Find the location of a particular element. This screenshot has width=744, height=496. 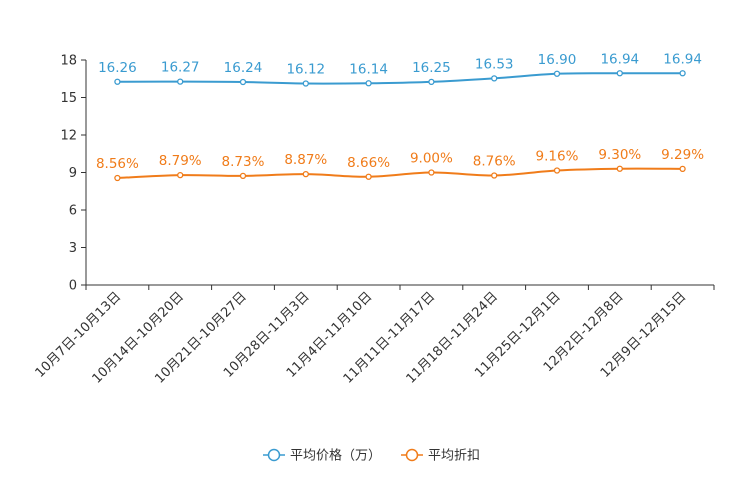

legend: 平均价格（万） 平均折扣 is located at coordinates (371, 456).